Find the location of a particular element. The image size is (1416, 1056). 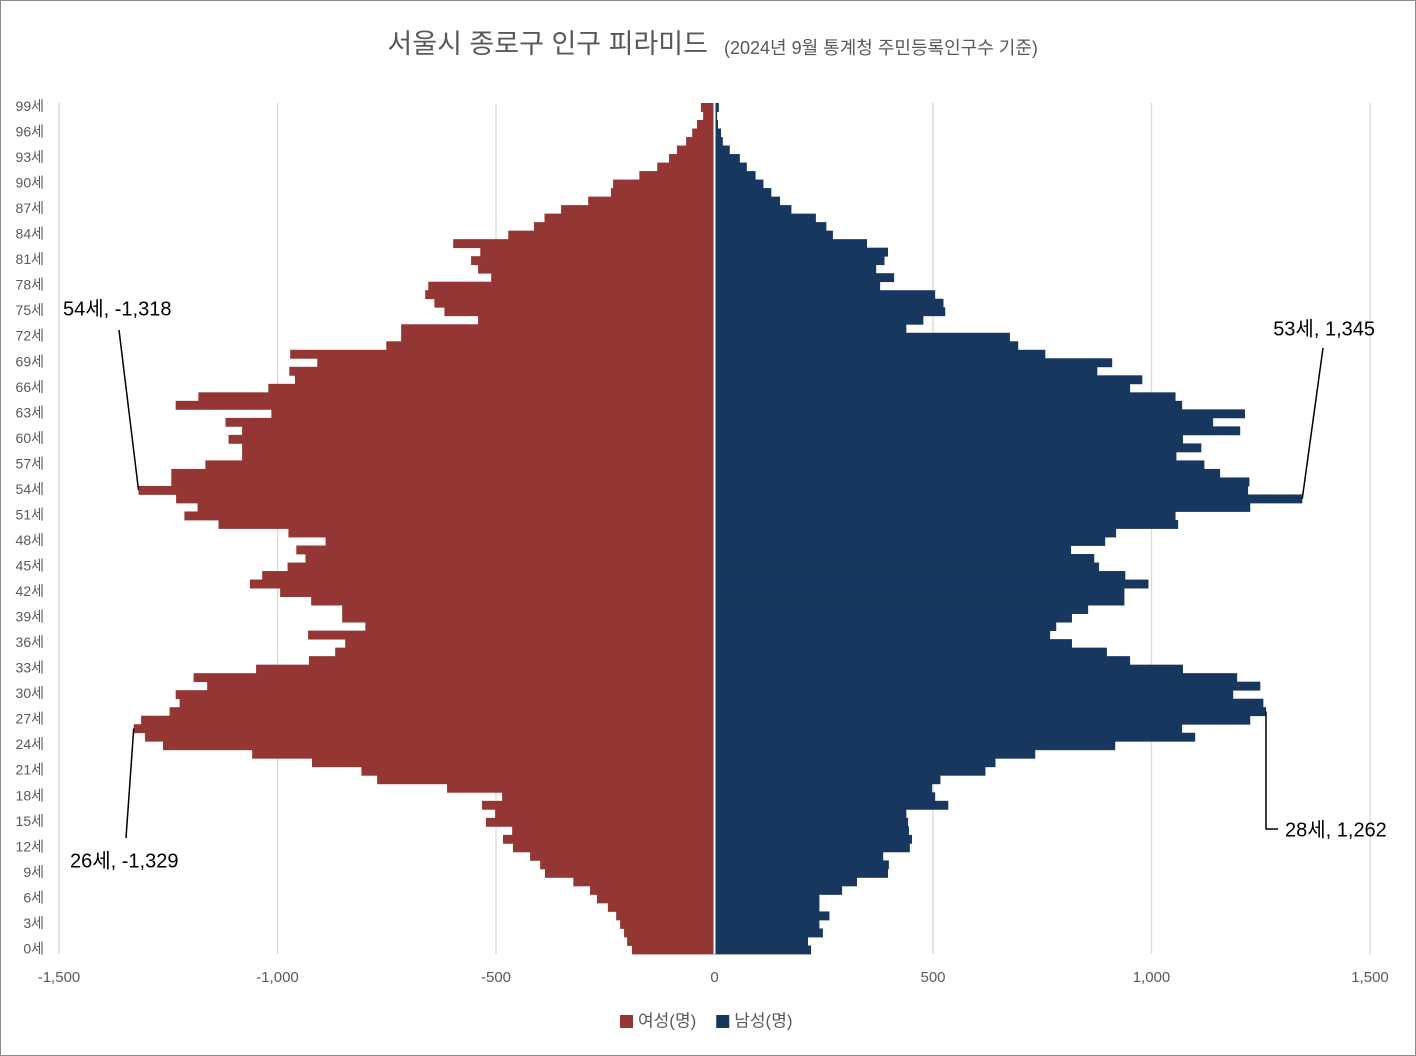

y-tick-label: 60세 is located at coordinates (30, 438).